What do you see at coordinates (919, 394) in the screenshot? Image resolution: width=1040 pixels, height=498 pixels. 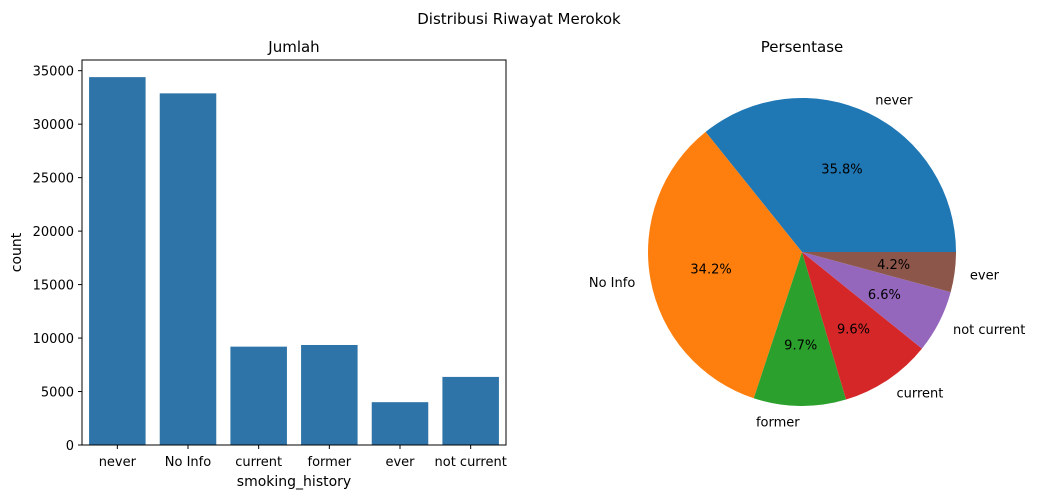 I see `pie-category-label: current` at bounding box center [919, 394].